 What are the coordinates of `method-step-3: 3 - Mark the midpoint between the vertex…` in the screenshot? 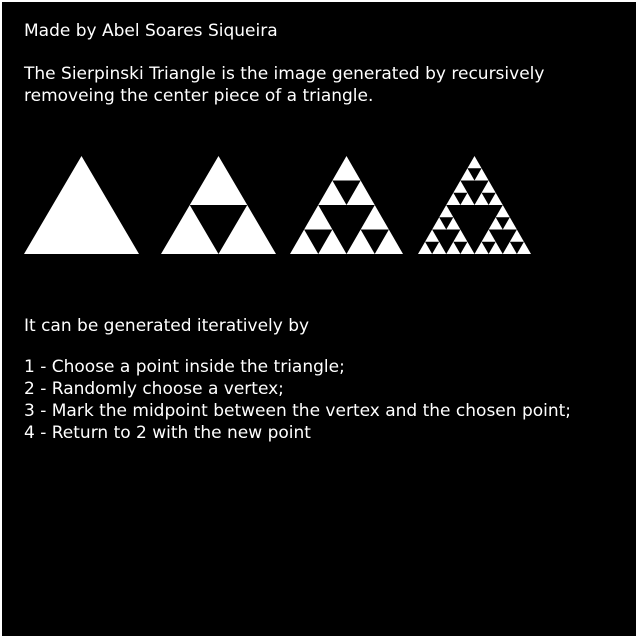 It's located at (298, 411).